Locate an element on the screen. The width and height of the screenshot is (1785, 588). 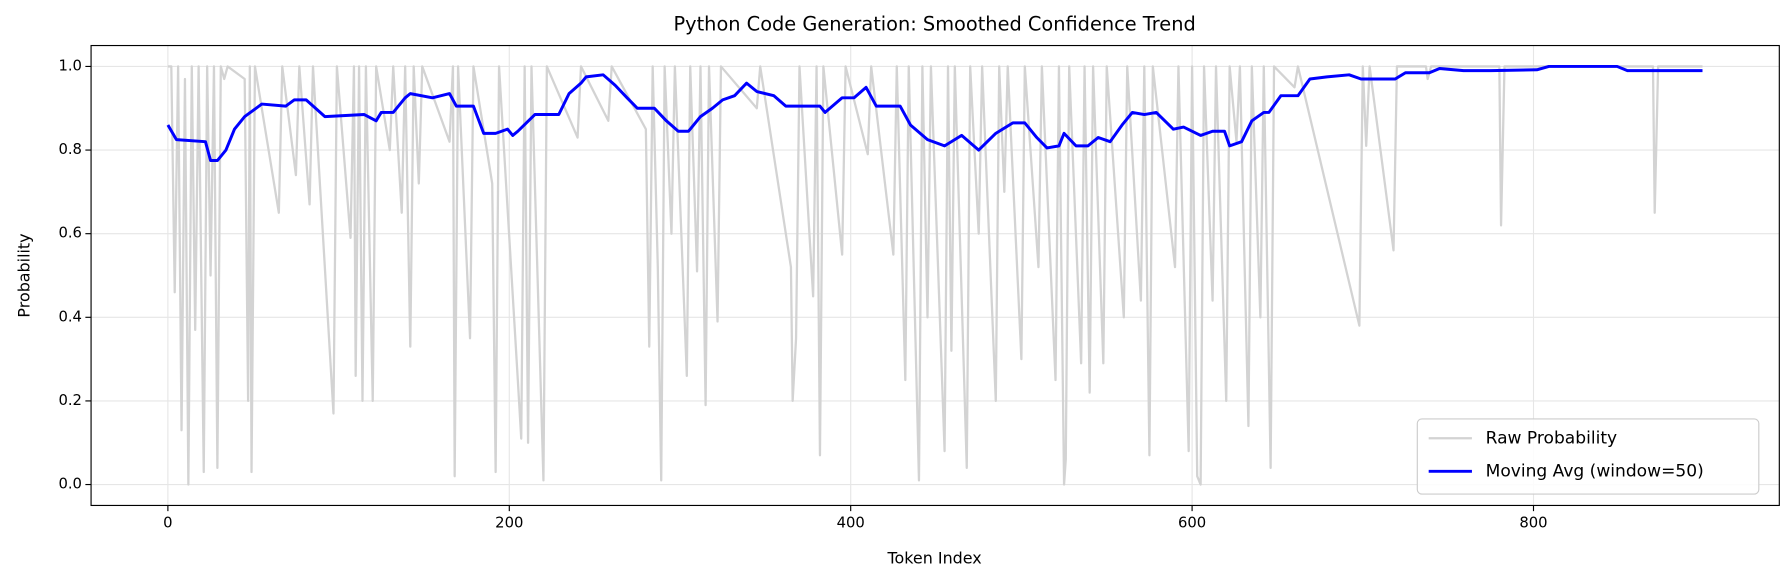
data-line is located at coordinates (934, 113).